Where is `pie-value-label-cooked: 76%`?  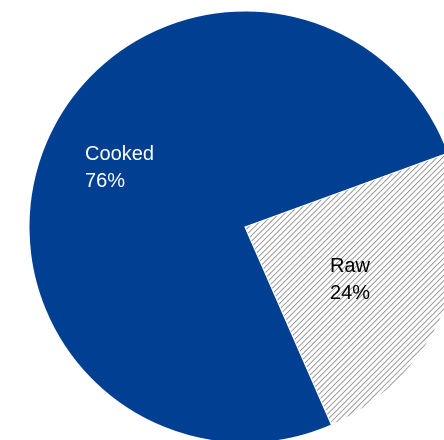 pie-value-label-cooked: 76% is located at coordinates (105, 181).